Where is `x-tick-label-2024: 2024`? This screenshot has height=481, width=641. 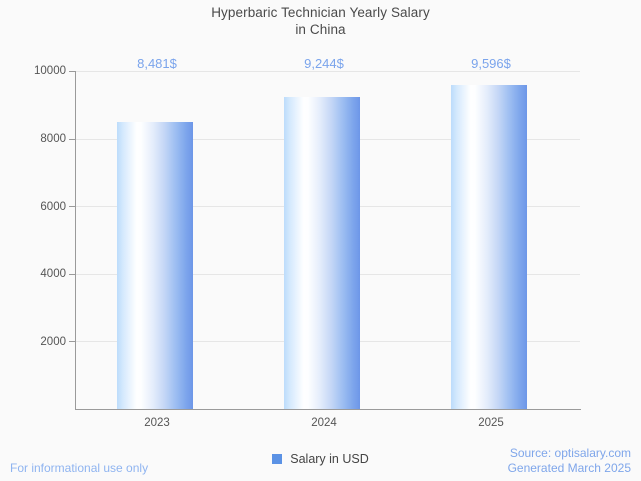 x-tick-label-2024: 2024 is located at coordinates (324, 423).